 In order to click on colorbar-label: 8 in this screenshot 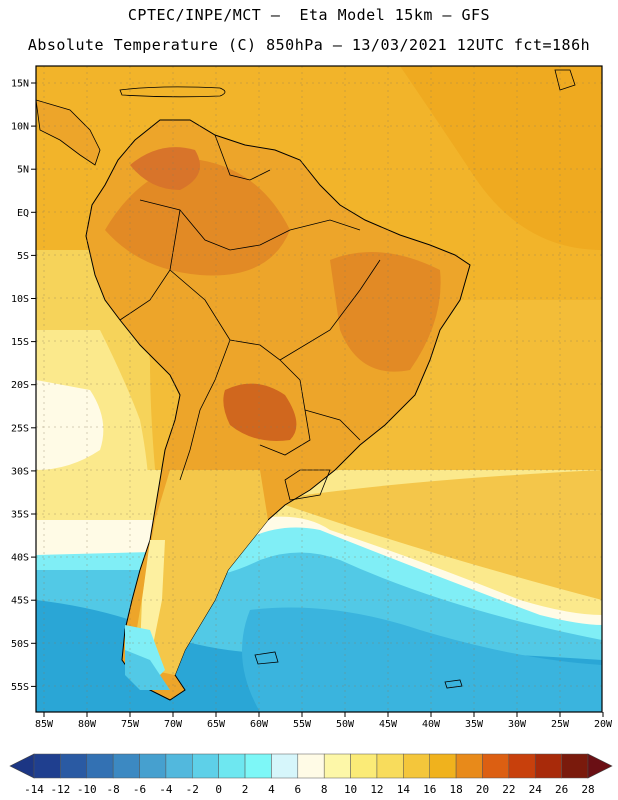, I will do `click(324, 789)`.